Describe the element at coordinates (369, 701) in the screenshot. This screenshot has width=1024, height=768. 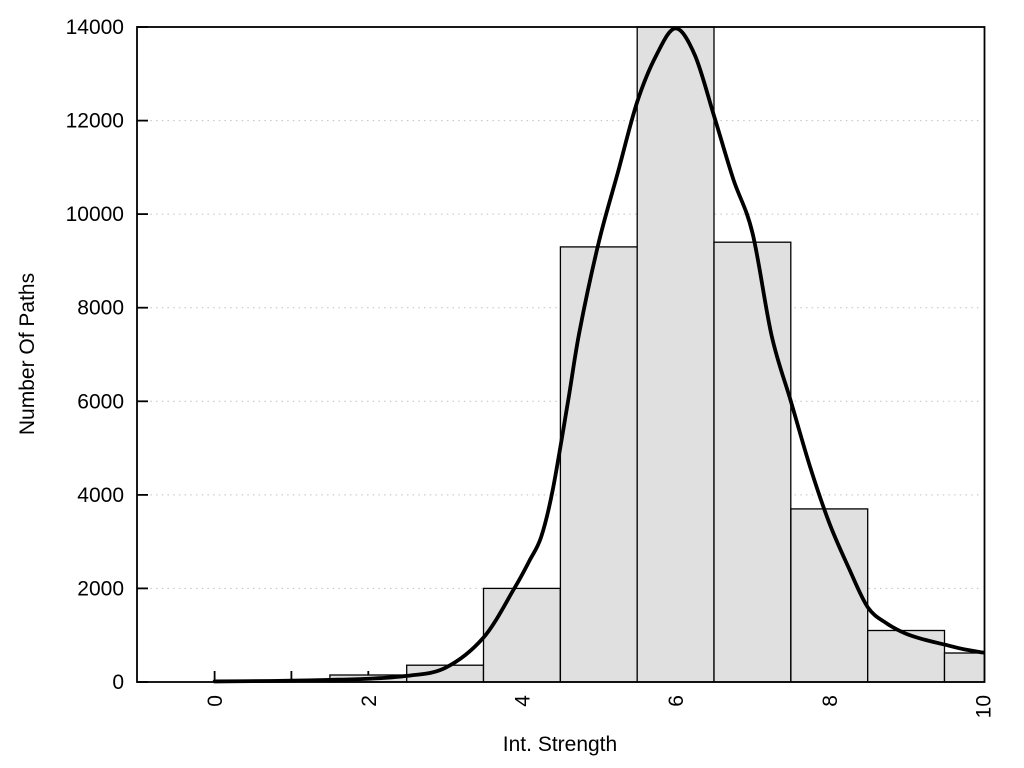
I see `x-tick-label: 2` at that location.